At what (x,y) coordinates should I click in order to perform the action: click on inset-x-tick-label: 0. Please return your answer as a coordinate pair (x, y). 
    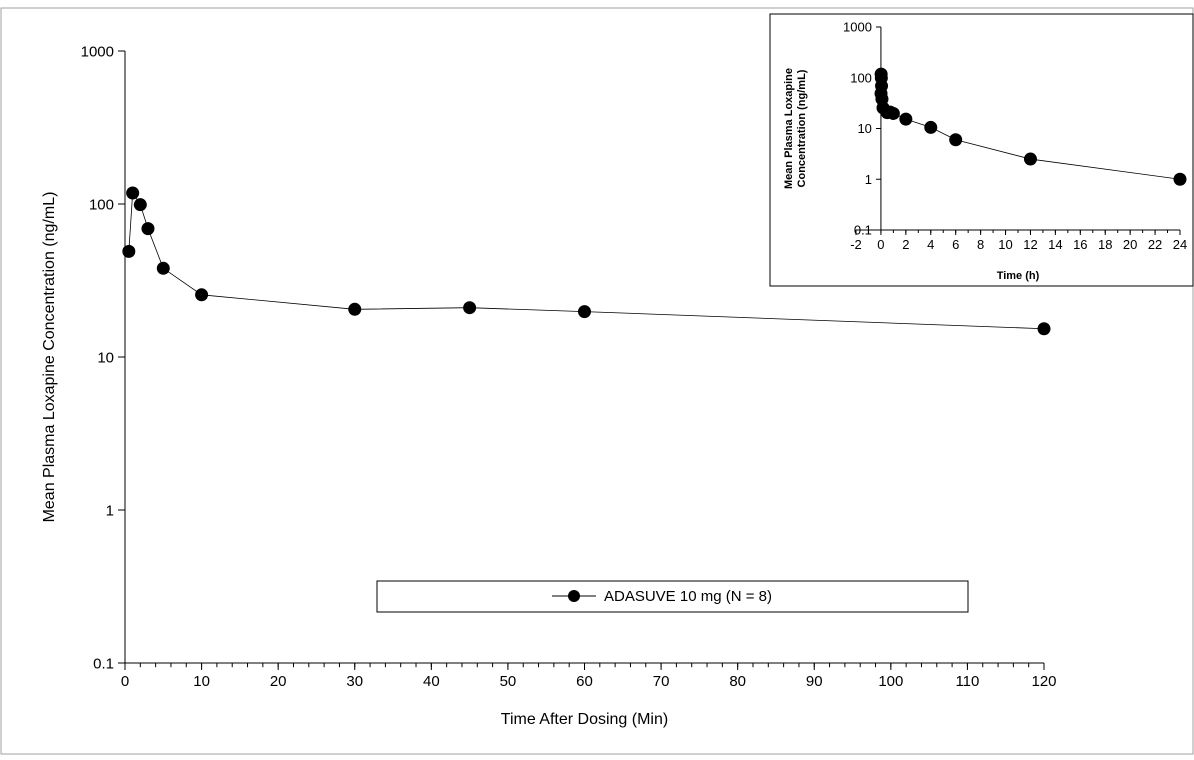
    Looking at the image, I should click on (880, 244).